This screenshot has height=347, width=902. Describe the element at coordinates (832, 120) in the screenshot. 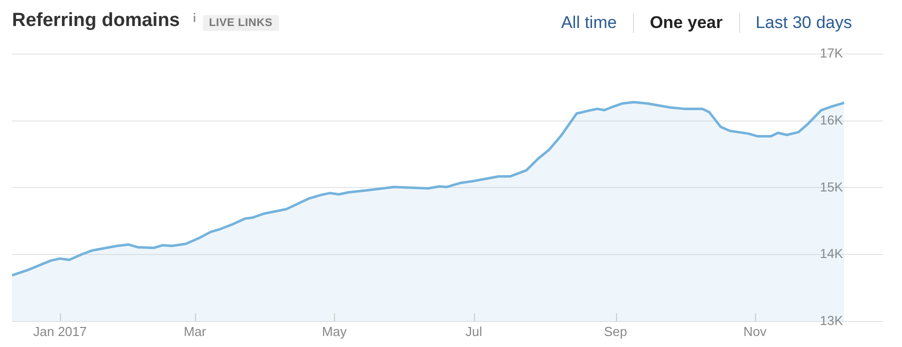

I see `y-tick-label: 16K` at that location.